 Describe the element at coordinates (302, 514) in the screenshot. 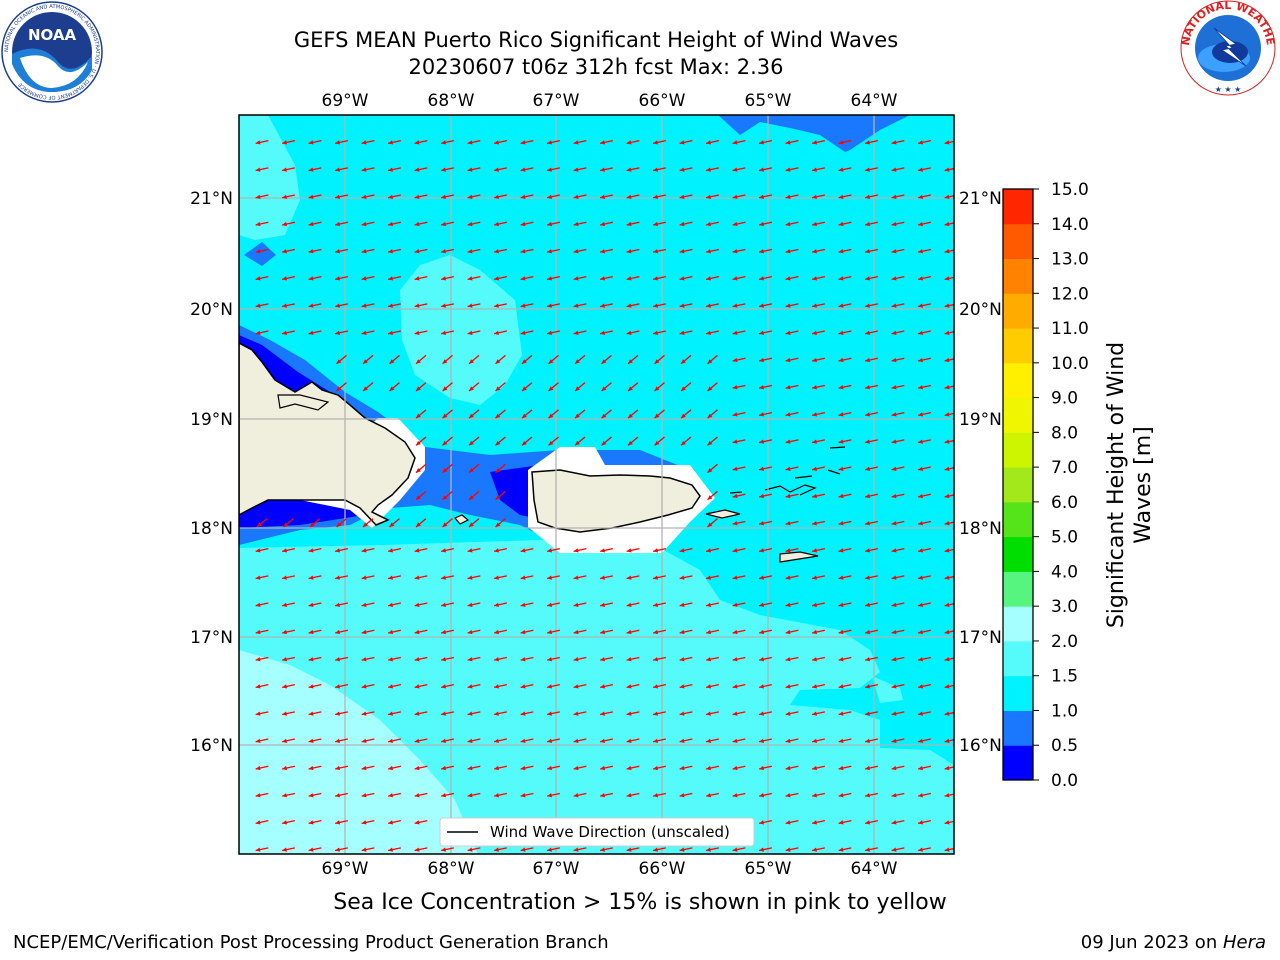

I see `wave-fill-0-0.5-b` at that location.